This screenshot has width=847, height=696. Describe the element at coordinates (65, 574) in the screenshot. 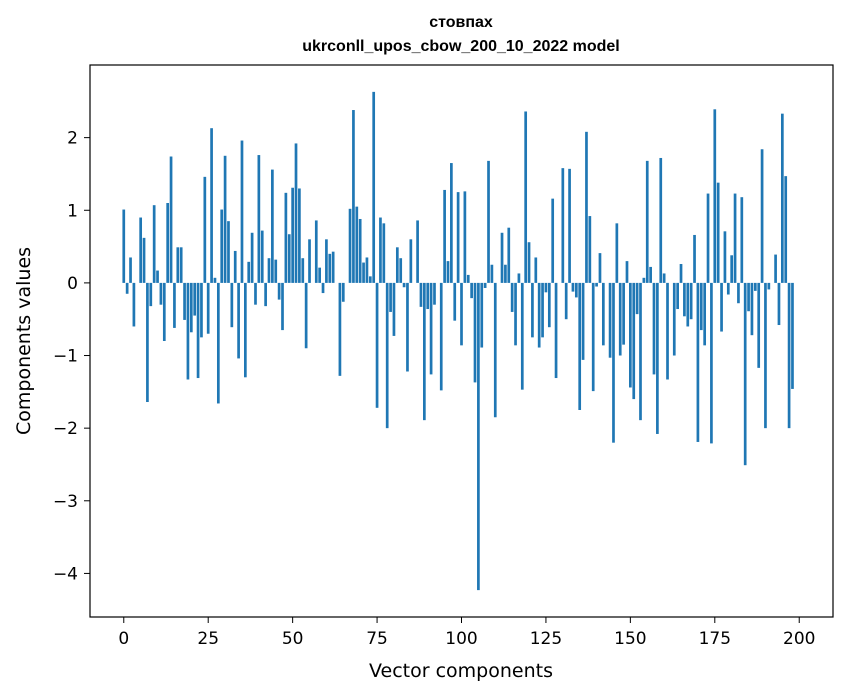

I see `y-tick-label: −4` at that location.